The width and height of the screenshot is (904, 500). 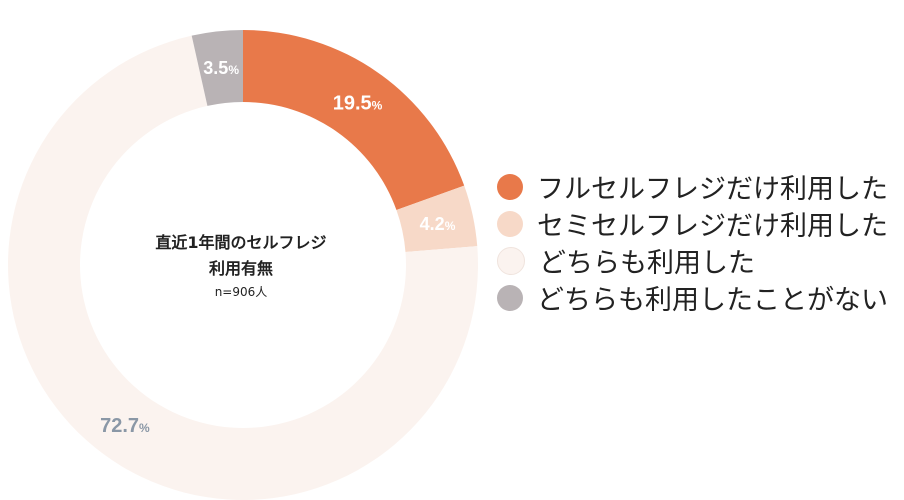 I want to click on legend-item: どちらも利用した, so click(x=697, y=260).